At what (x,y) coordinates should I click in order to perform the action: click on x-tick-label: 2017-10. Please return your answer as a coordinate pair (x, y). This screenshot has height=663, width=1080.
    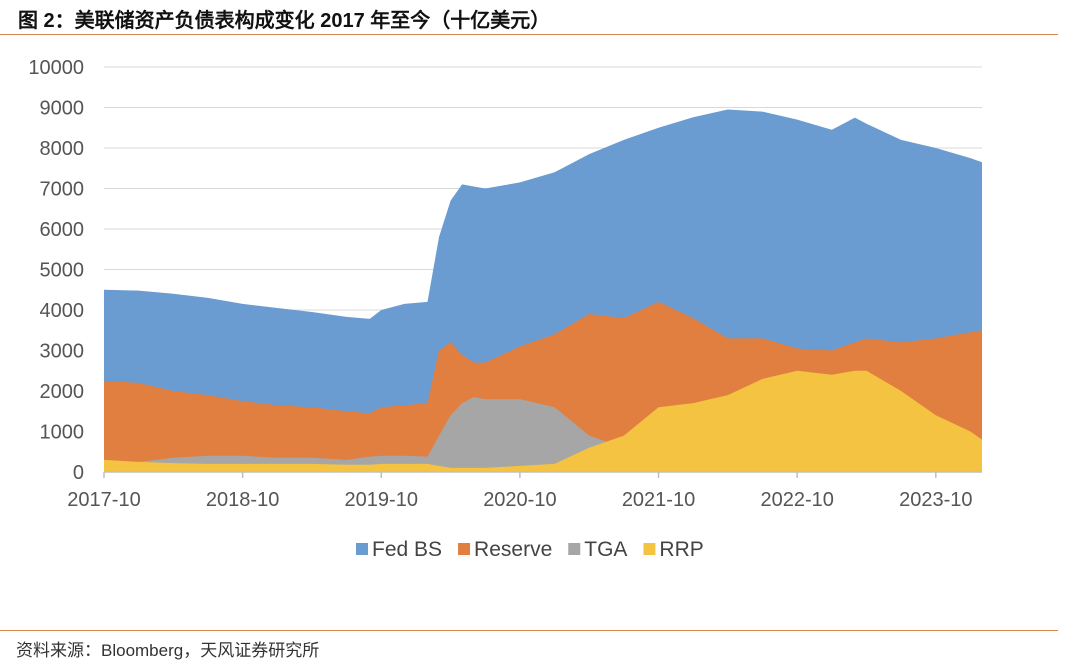
    Looking at the image, I should click on (103, 500).